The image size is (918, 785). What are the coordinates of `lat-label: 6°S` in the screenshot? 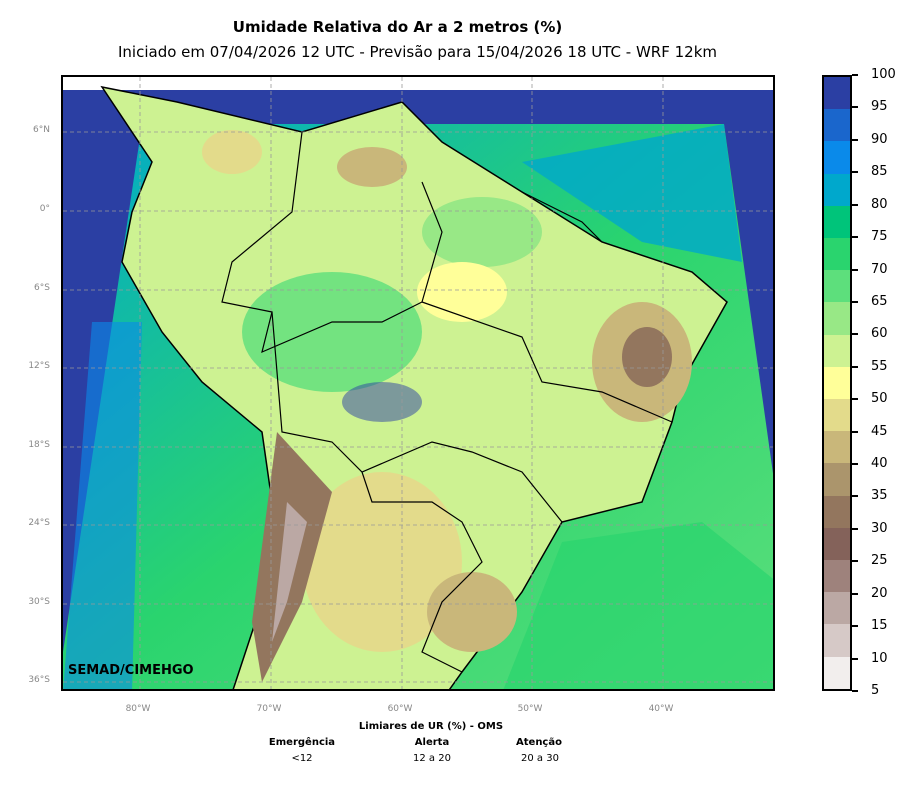 It's located at (42, 288).